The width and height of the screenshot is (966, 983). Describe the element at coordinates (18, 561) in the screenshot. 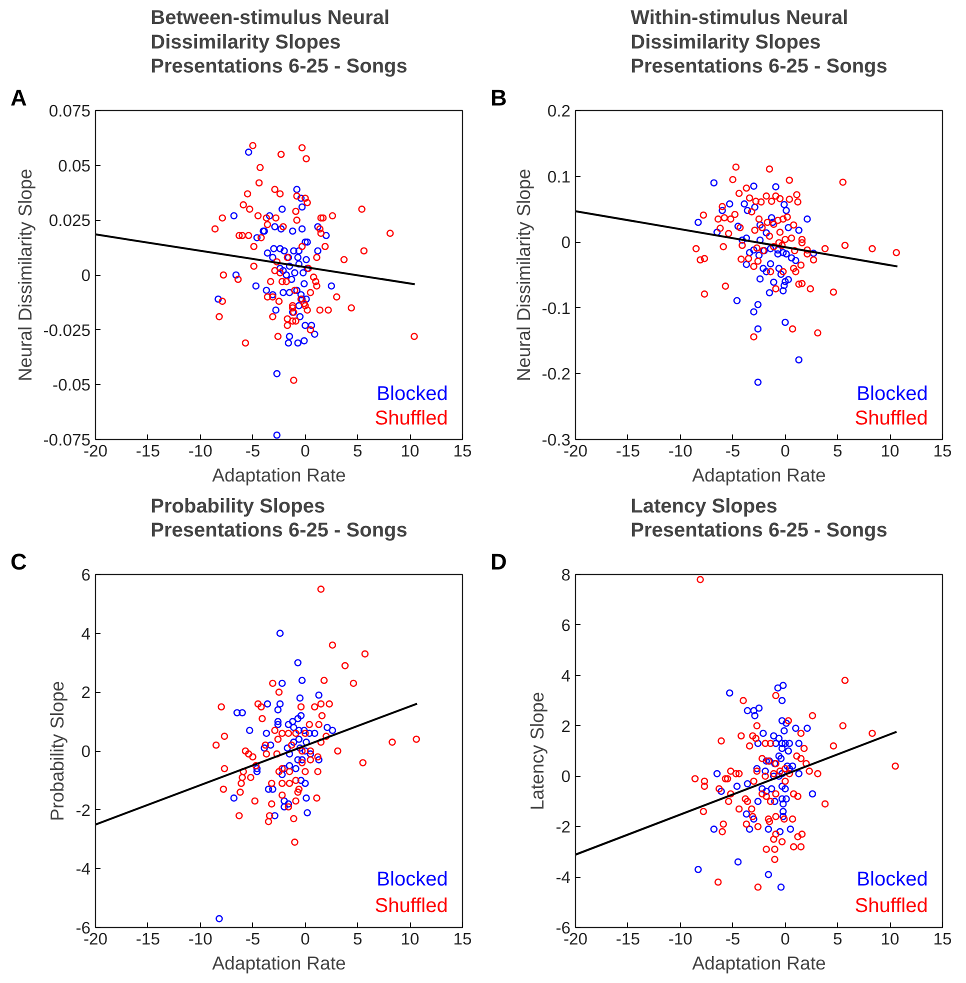

I see `text: C` at that location.